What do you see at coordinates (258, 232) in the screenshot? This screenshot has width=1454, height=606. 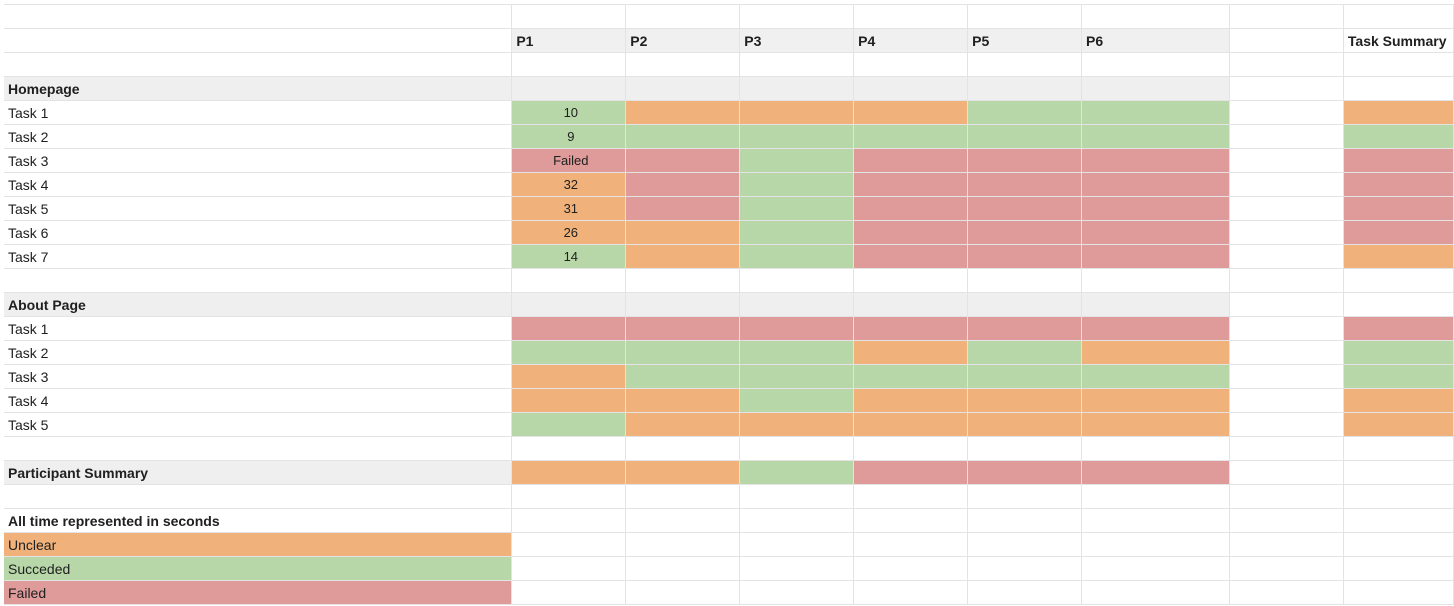 I see `task-label: Task 6` at bounding box center [258, 232].